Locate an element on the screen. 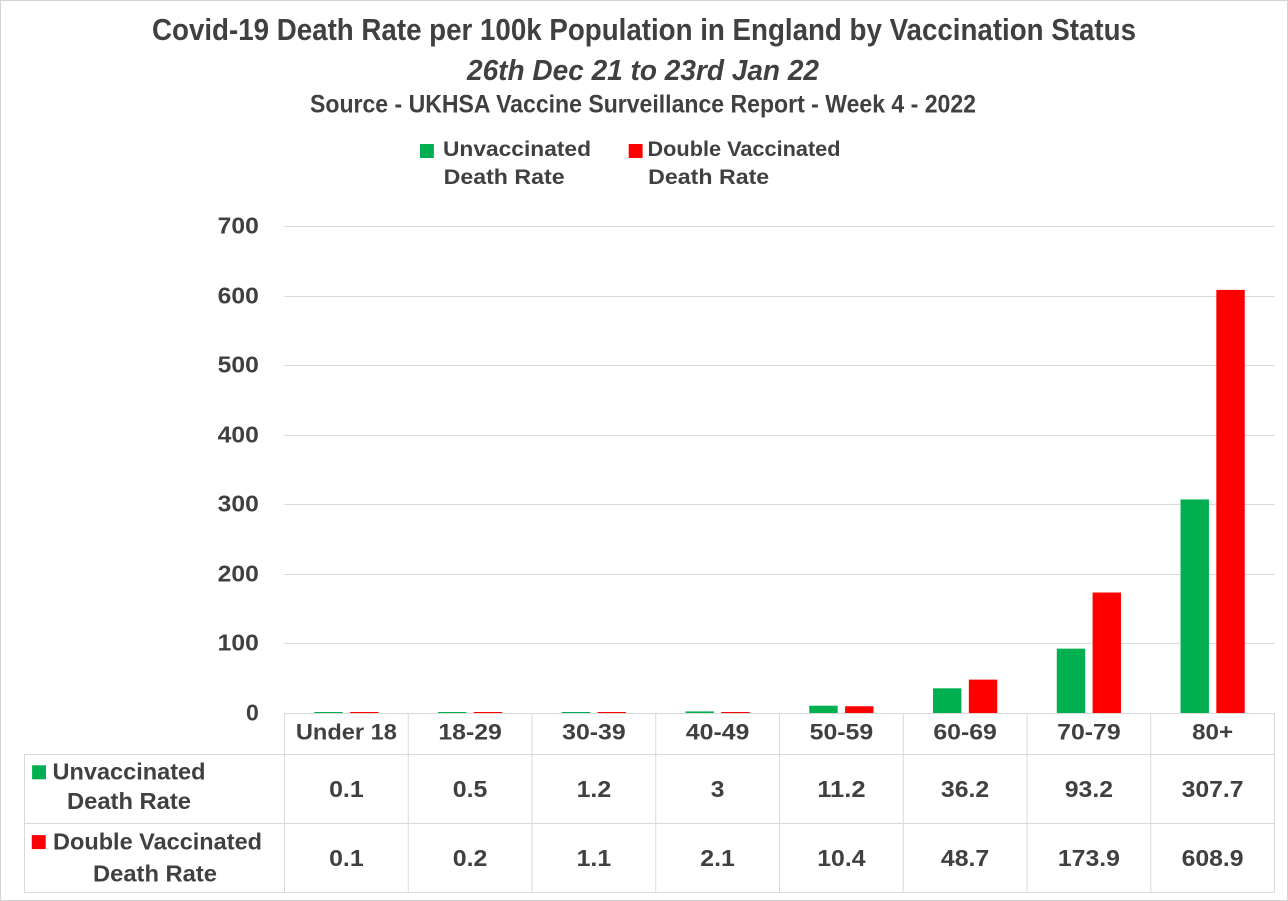  svg-text: 300 is located at coordinates (238, 504).